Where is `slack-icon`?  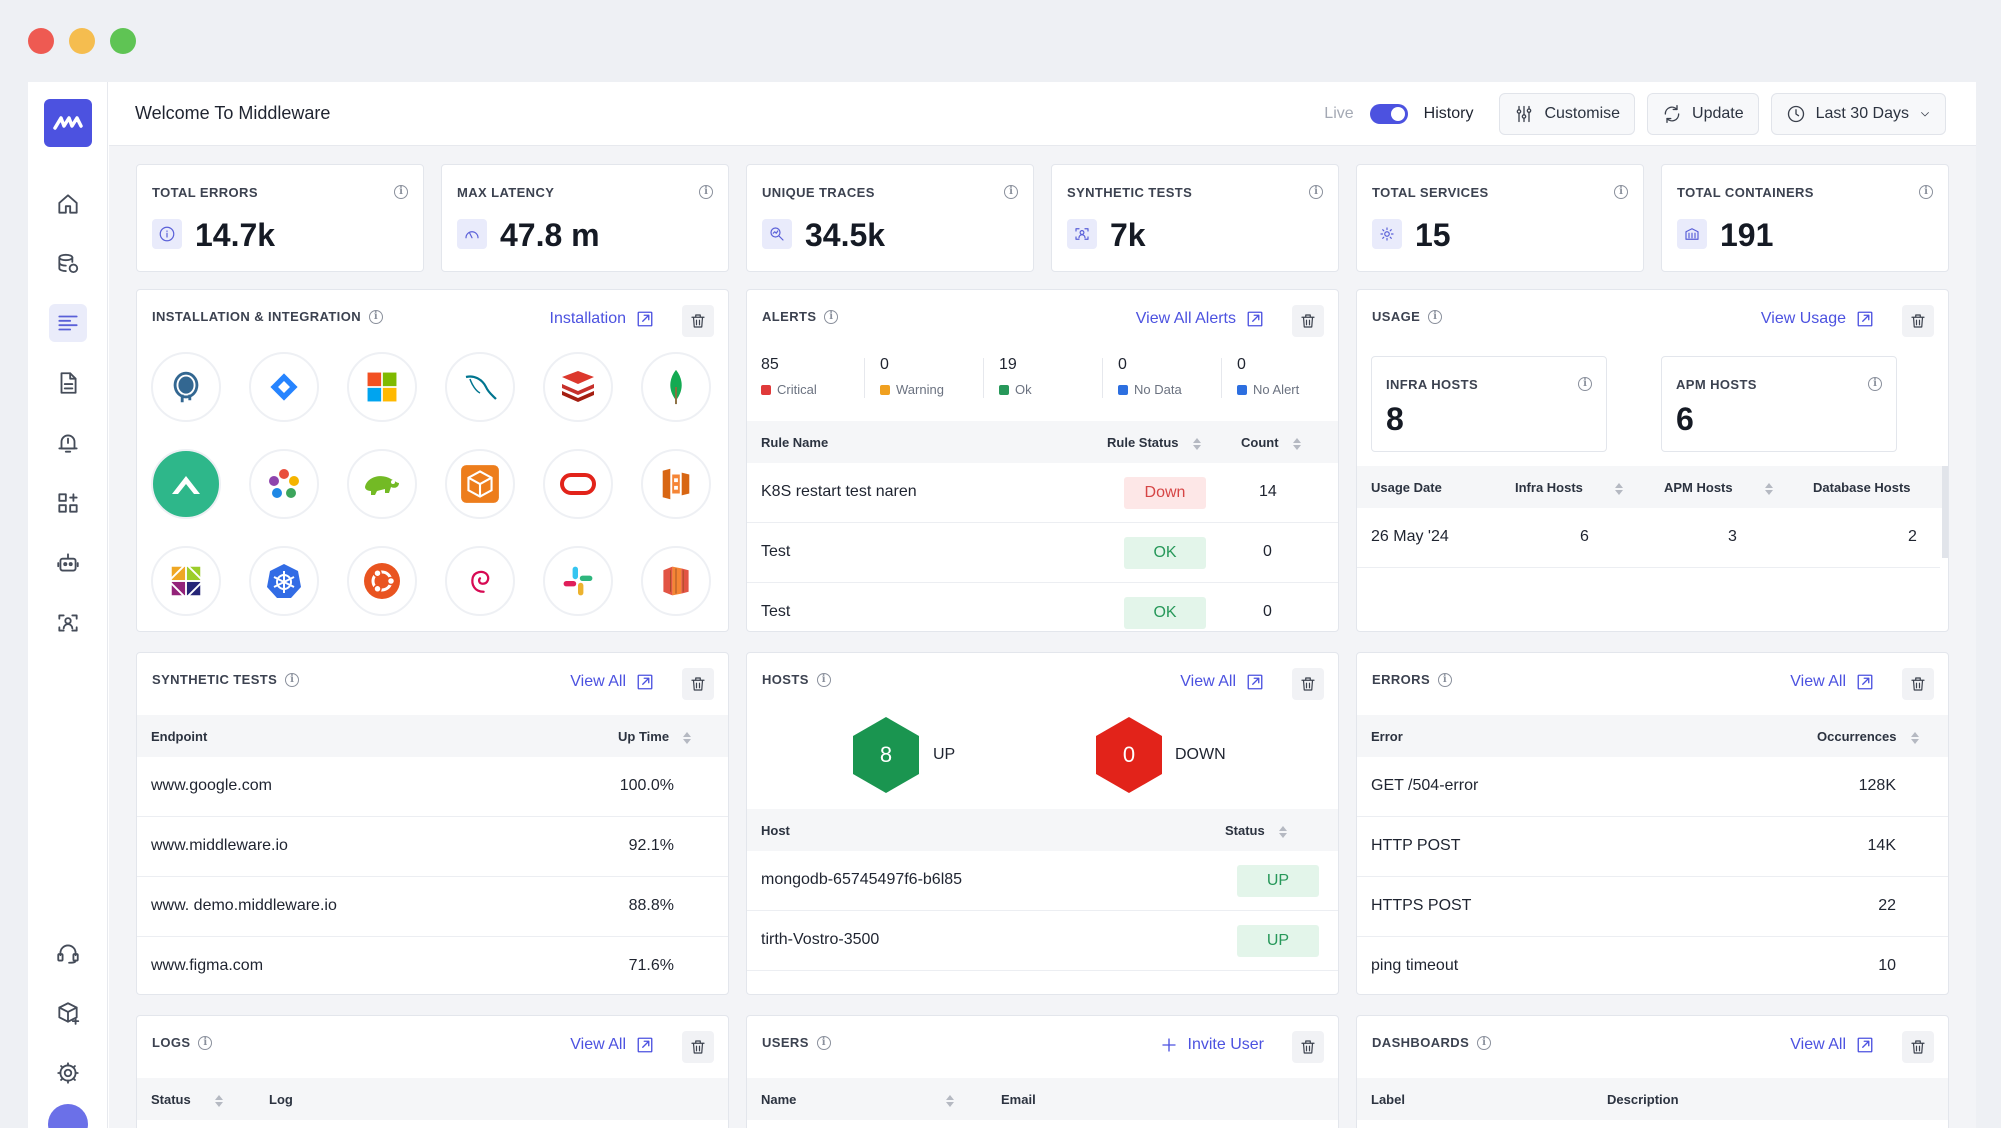
slack-icon is located at coordinates (578, 581).